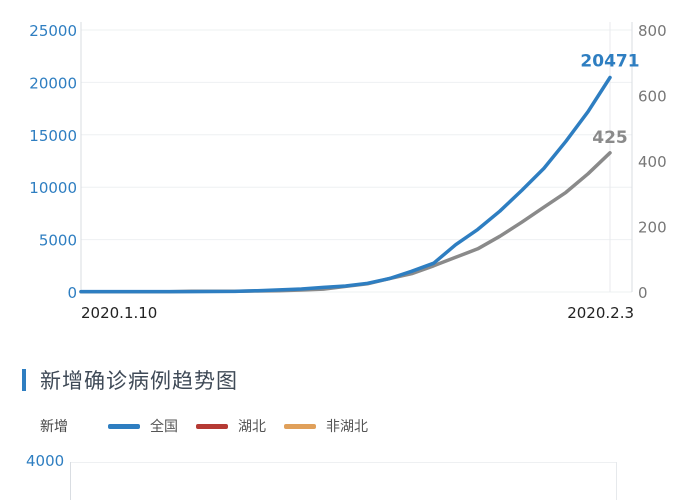 The height and width of the screenshot is (500, 700). Describe the element at coordinates (53, 136) in the screenshot. I see `y-left-tick-label: 15000` at that location.